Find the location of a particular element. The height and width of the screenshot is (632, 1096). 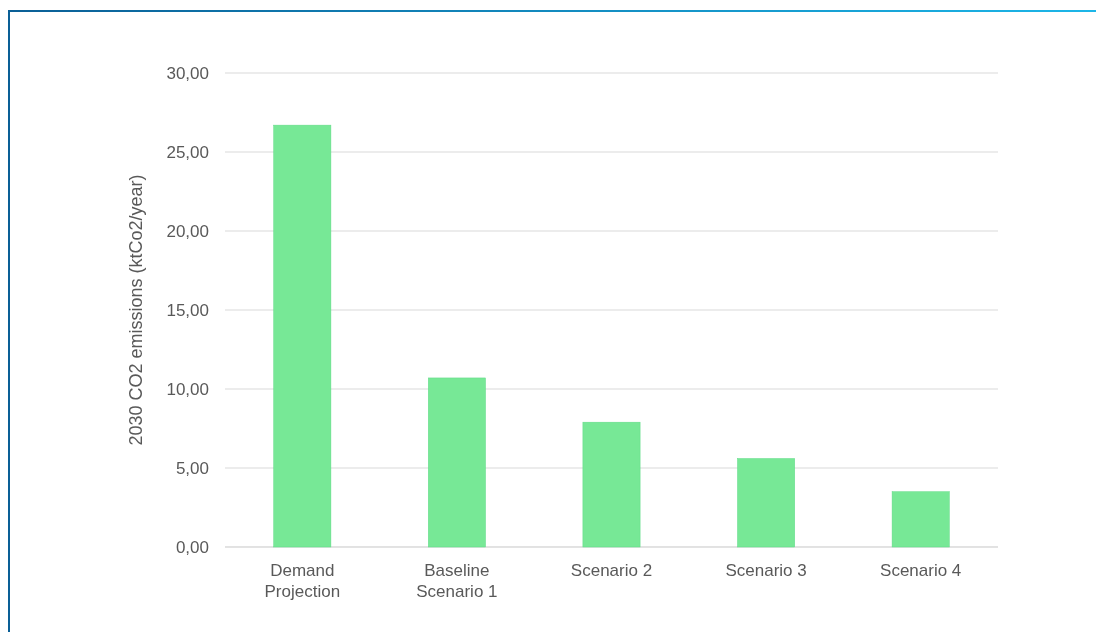

y-tick-label: 25,00 is located at coordinates (187, 152).